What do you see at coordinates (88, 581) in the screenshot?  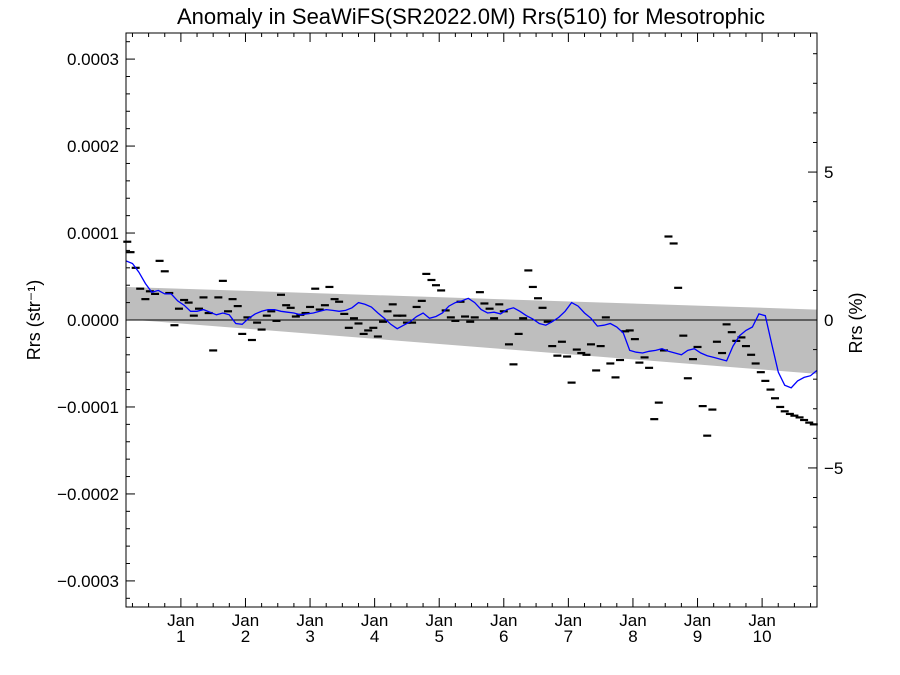 I see `y-tick-label: −0.0003` at bounding box center [88, 581].